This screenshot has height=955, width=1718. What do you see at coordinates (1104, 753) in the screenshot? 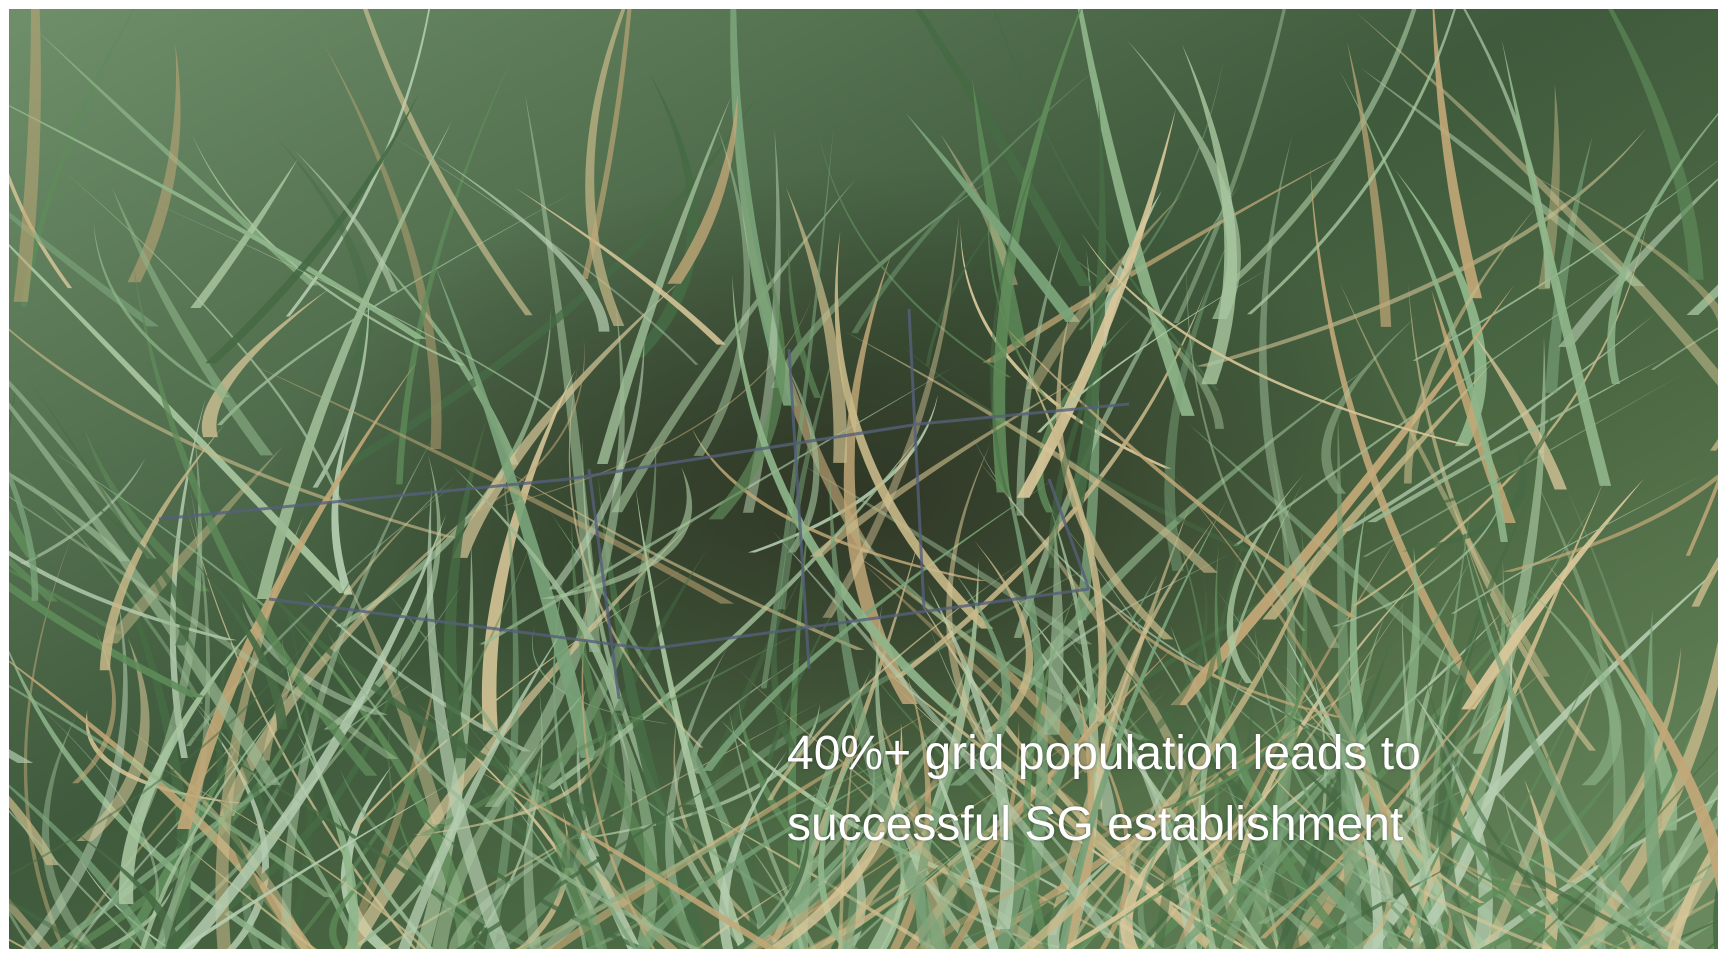
I see `caption-line: 40%+ grid population leads to` at bounding box center [1104, 753].